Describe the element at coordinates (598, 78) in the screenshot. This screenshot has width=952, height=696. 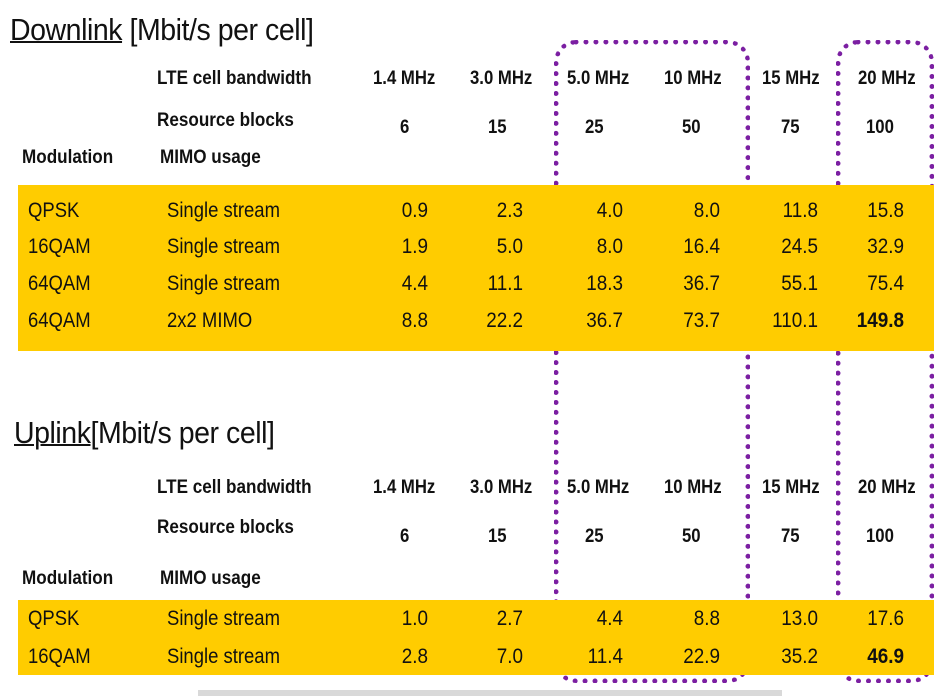
I see `downlink-bandwidth-header: 5.0 MHz` at that location.